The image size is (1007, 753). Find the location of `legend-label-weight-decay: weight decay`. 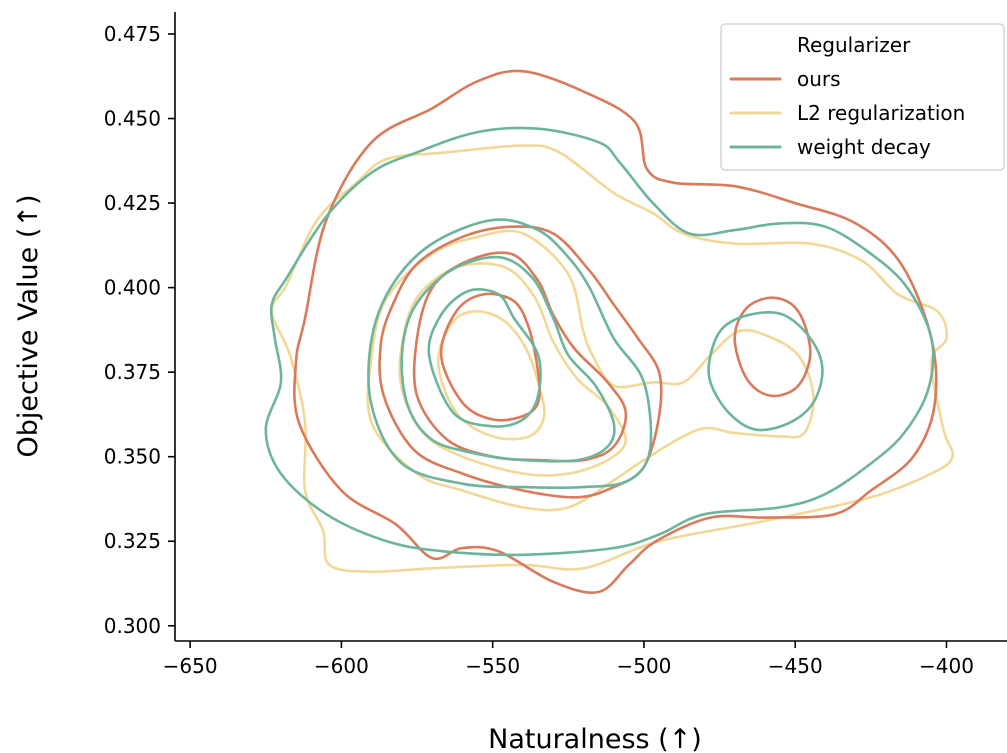

legend-label-weight-decay: weight decay is located at coordinates (864, 147).